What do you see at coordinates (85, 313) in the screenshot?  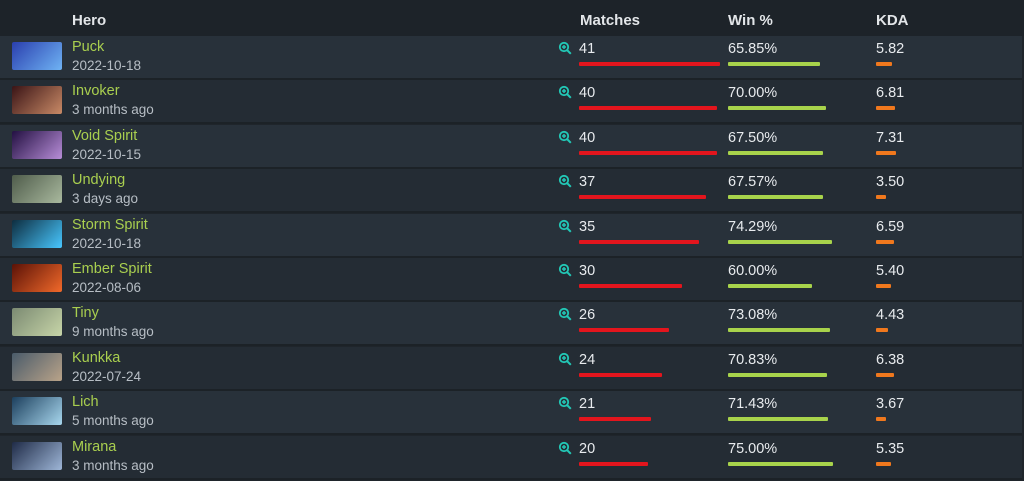 I see `hero-name-link: Tiny` at bounding box center [85, 313].